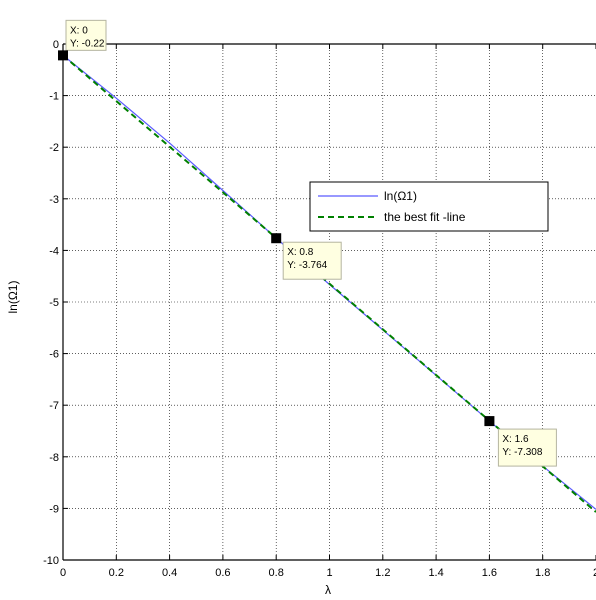 The width and height of the screenshot is (596, 600). Describe the element at coordinates (300, 252) in the screenshot. I see `datatip-x-label: X: 0.8` at that location.